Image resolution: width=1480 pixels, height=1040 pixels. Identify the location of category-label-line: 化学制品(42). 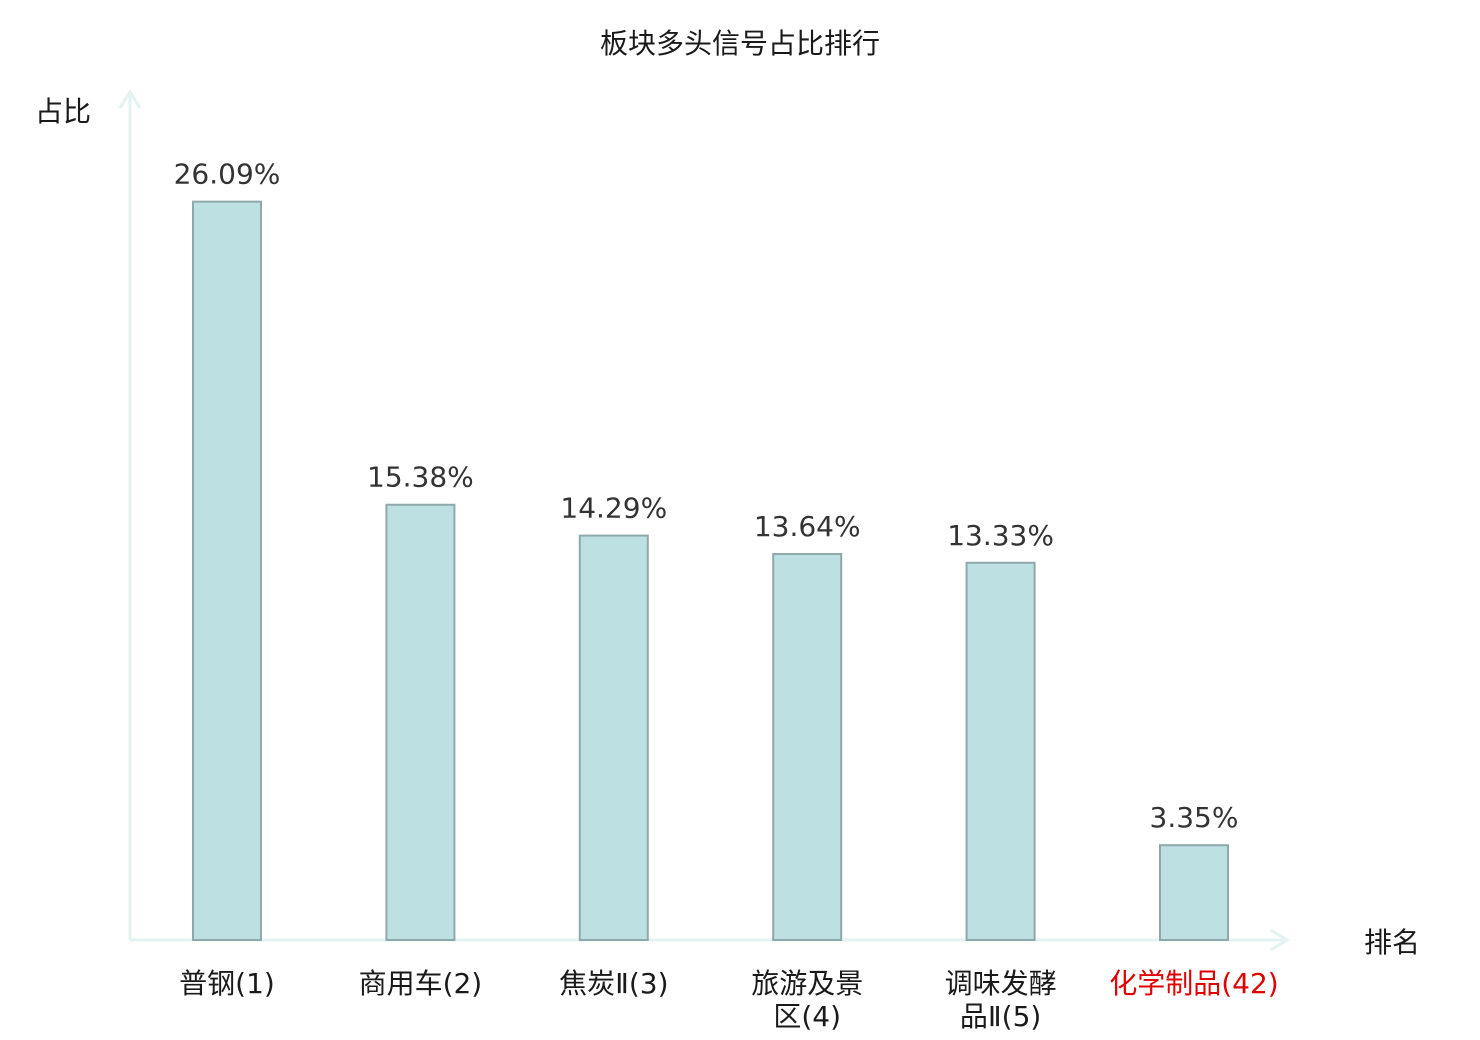
(1193, 983).